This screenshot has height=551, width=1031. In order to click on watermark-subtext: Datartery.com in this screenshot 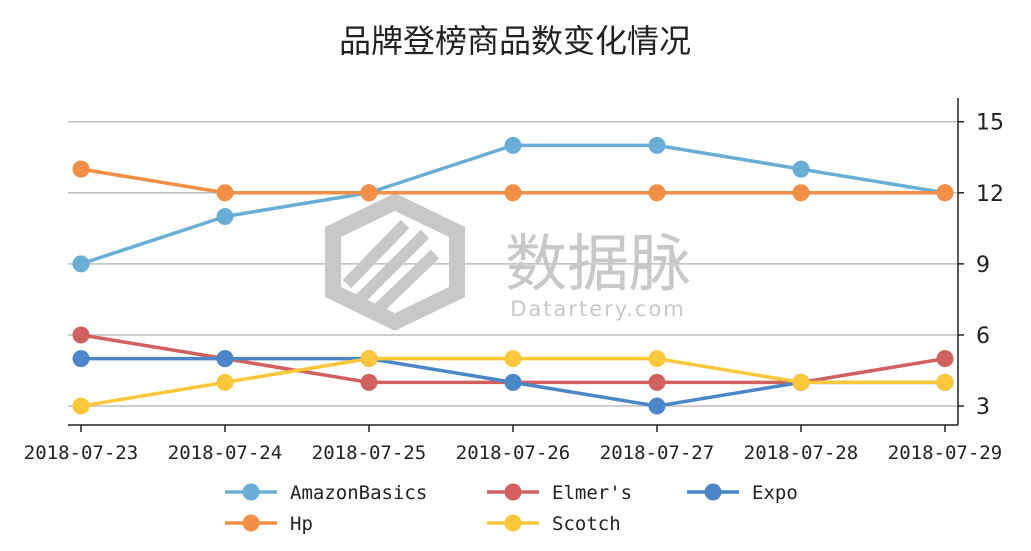, I will do `click(598, 309)`.